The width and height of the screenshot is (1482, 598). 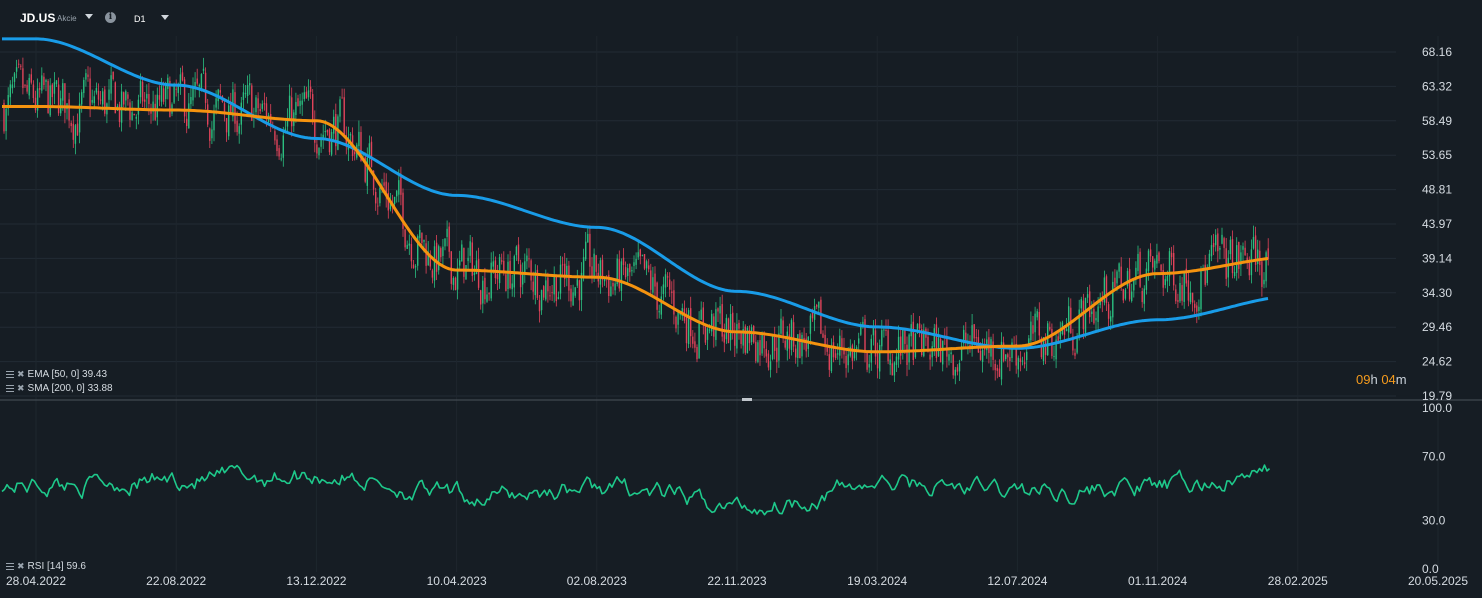 I want to click on symbol-name: JD.US, so click(x=38, y=18).